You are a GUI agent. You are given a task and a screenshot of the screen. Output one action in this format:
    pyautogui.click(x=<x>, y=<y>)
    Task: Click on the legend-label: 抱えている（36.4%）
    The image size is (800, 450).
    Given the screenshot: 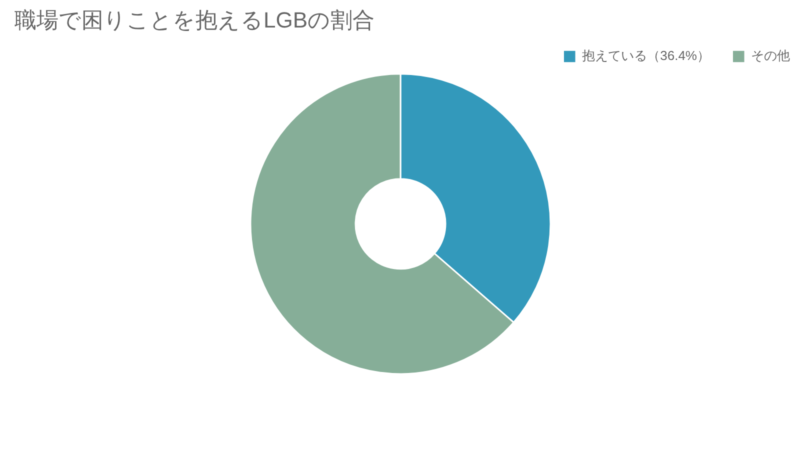 What is the action you would take?
    pyautogui.click(x=646, y=56)
    